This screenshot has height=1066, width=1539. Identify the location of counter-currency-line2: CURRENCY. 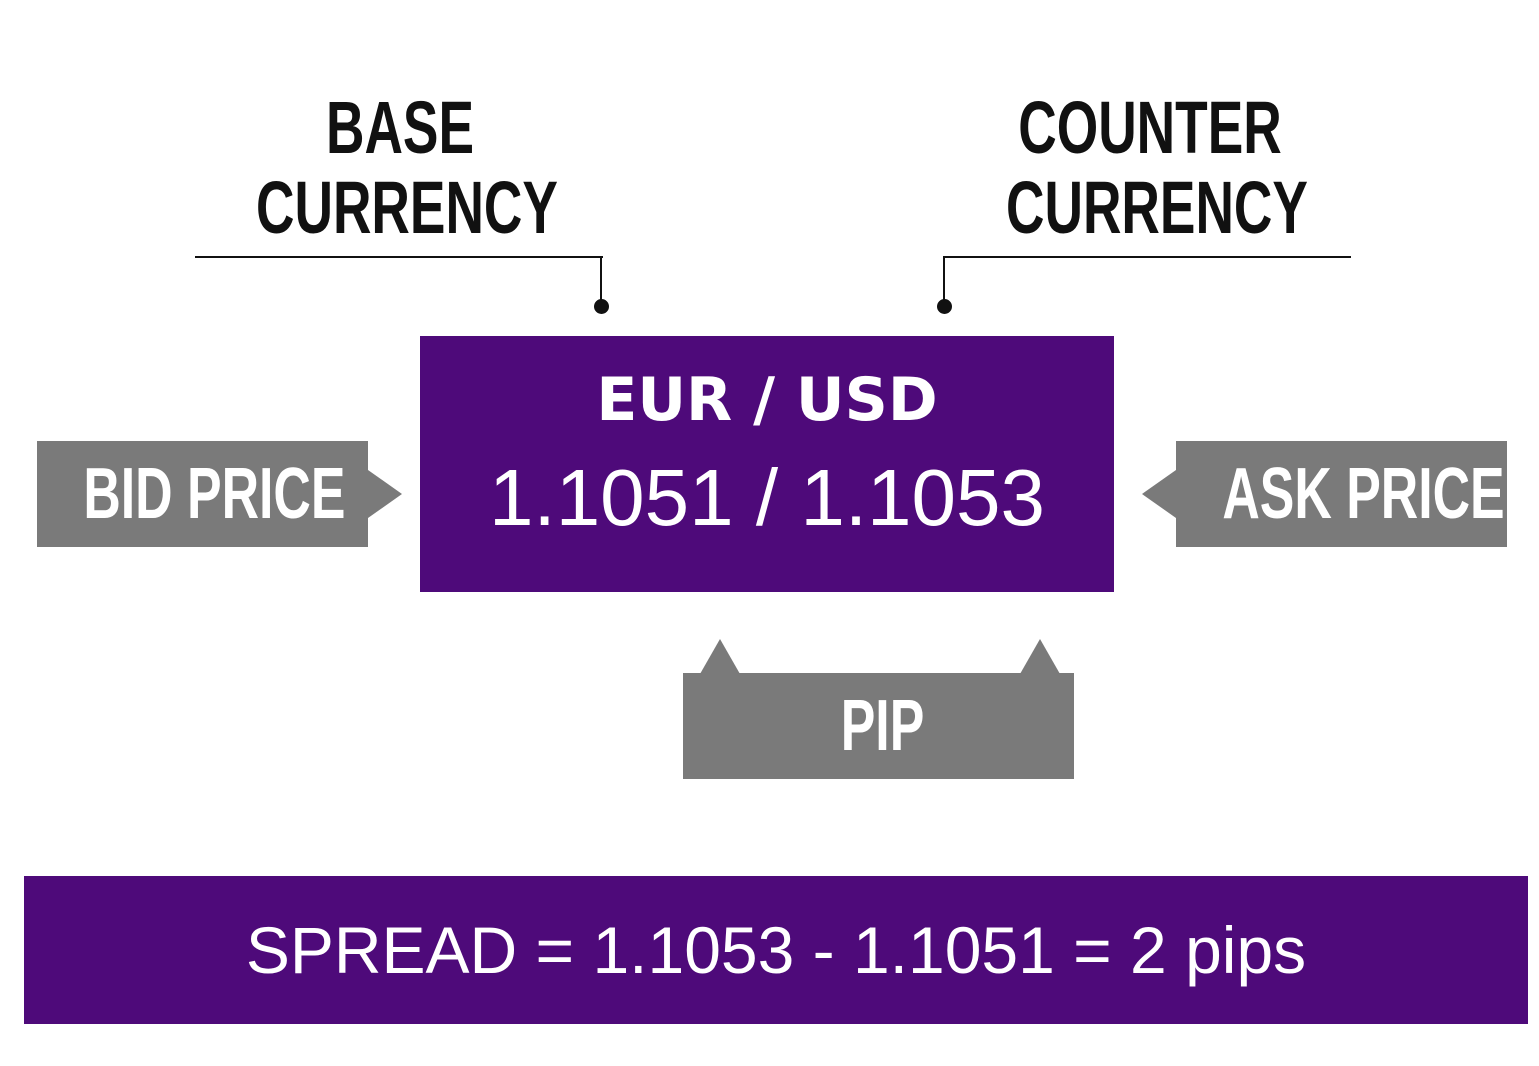
(1157, 207).